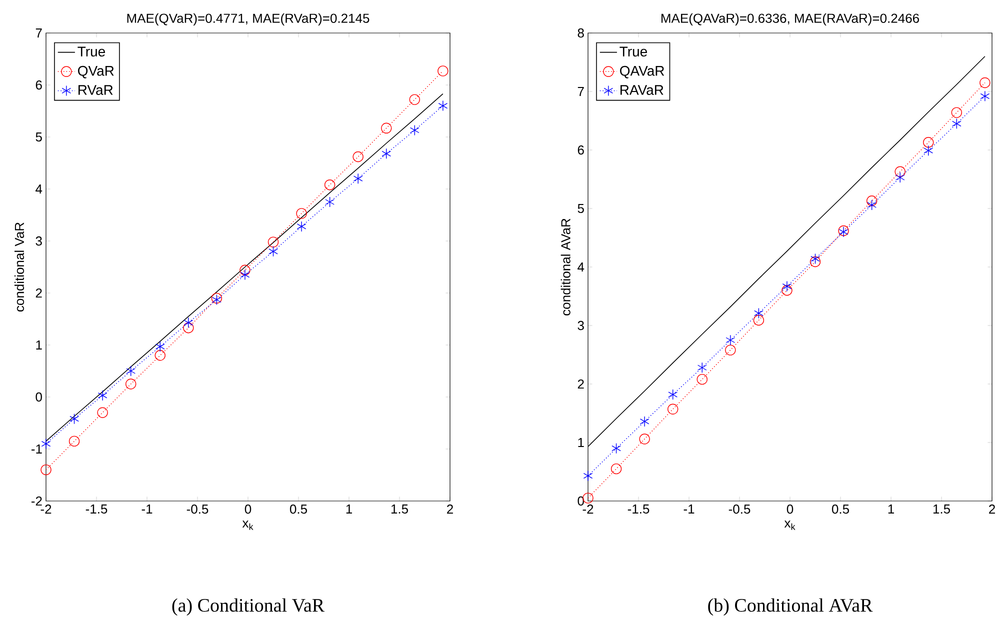 The image size is (1000, 642). What do you see at coordinates (19, 267) in the screenshot?
I see `y-axis-title: conditional VaR` at bounding box center [19, 267].